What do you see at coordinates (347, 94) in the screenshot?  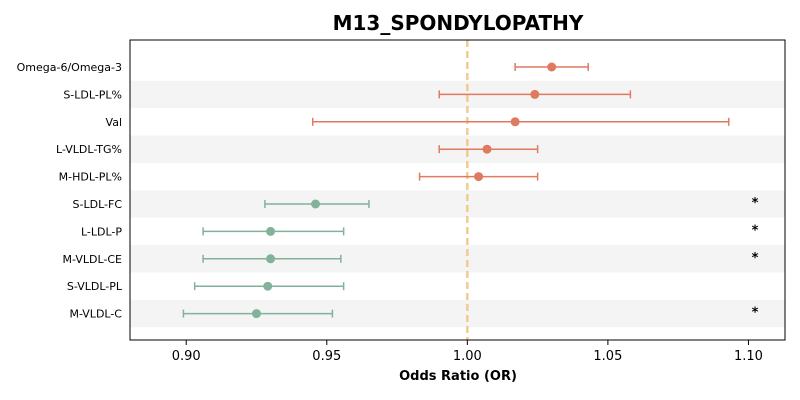 I see `forest-row: S-LDL-PL%` at bounding box center [347, 94].